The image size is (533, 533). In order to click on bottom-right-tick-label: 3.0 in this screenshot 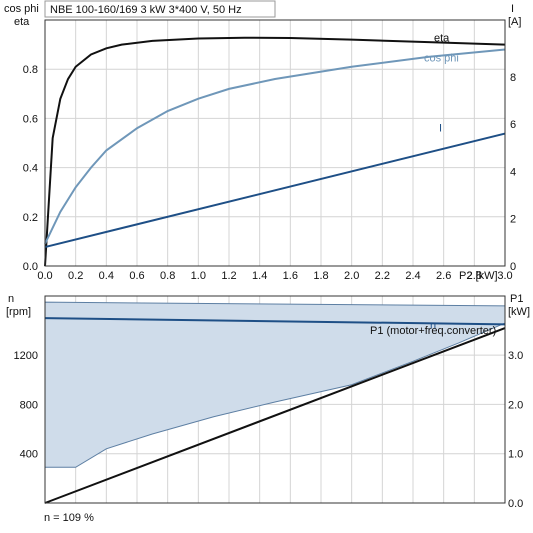, I will do `click(515, 356)`.